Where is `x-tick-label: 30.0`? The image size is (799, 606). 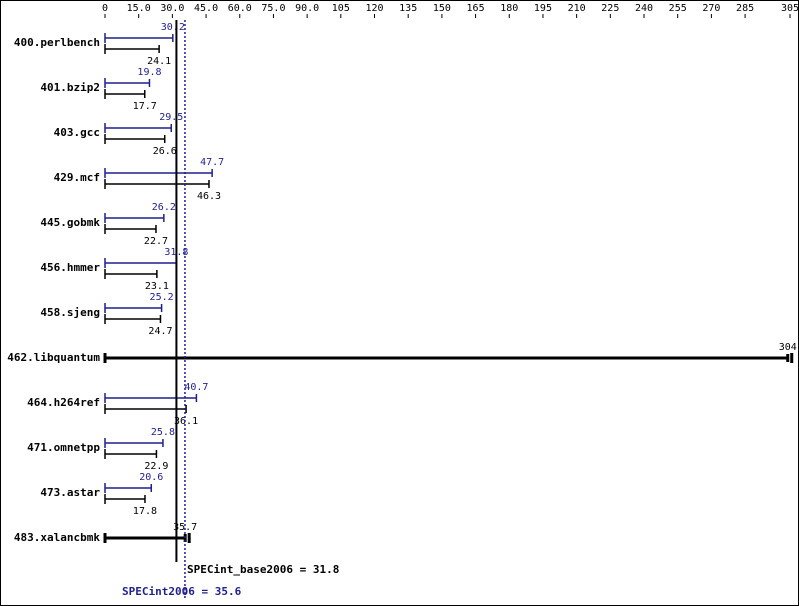 x-tick-label: 30.0 is located at coordinates (172, 8).